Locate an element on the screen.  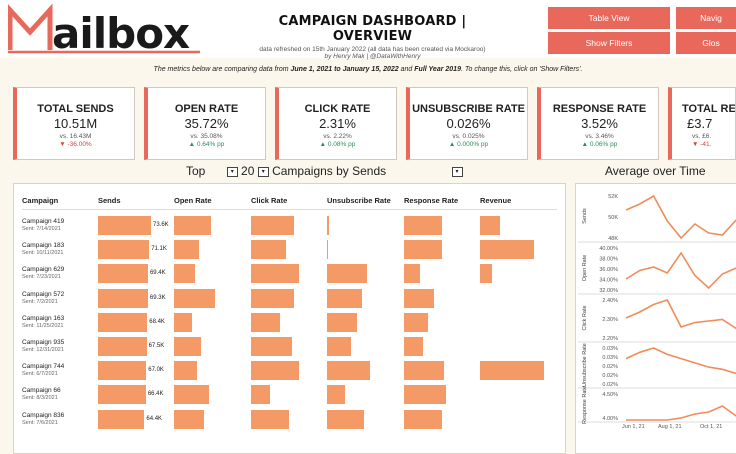
y-tick-label: 2.40% is located at coordinates (610, 301).